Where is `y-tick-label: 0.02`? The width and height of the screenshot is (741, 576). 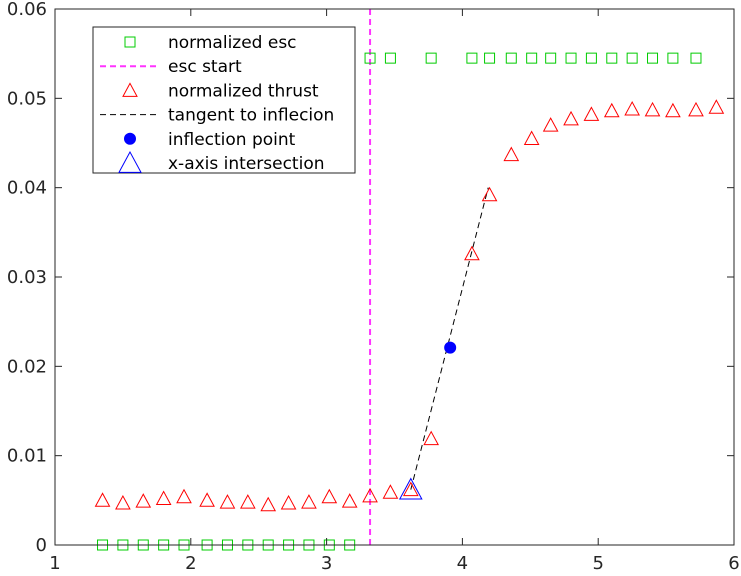
y-tick-label: 0.02 is located at coordinates (27, 366).